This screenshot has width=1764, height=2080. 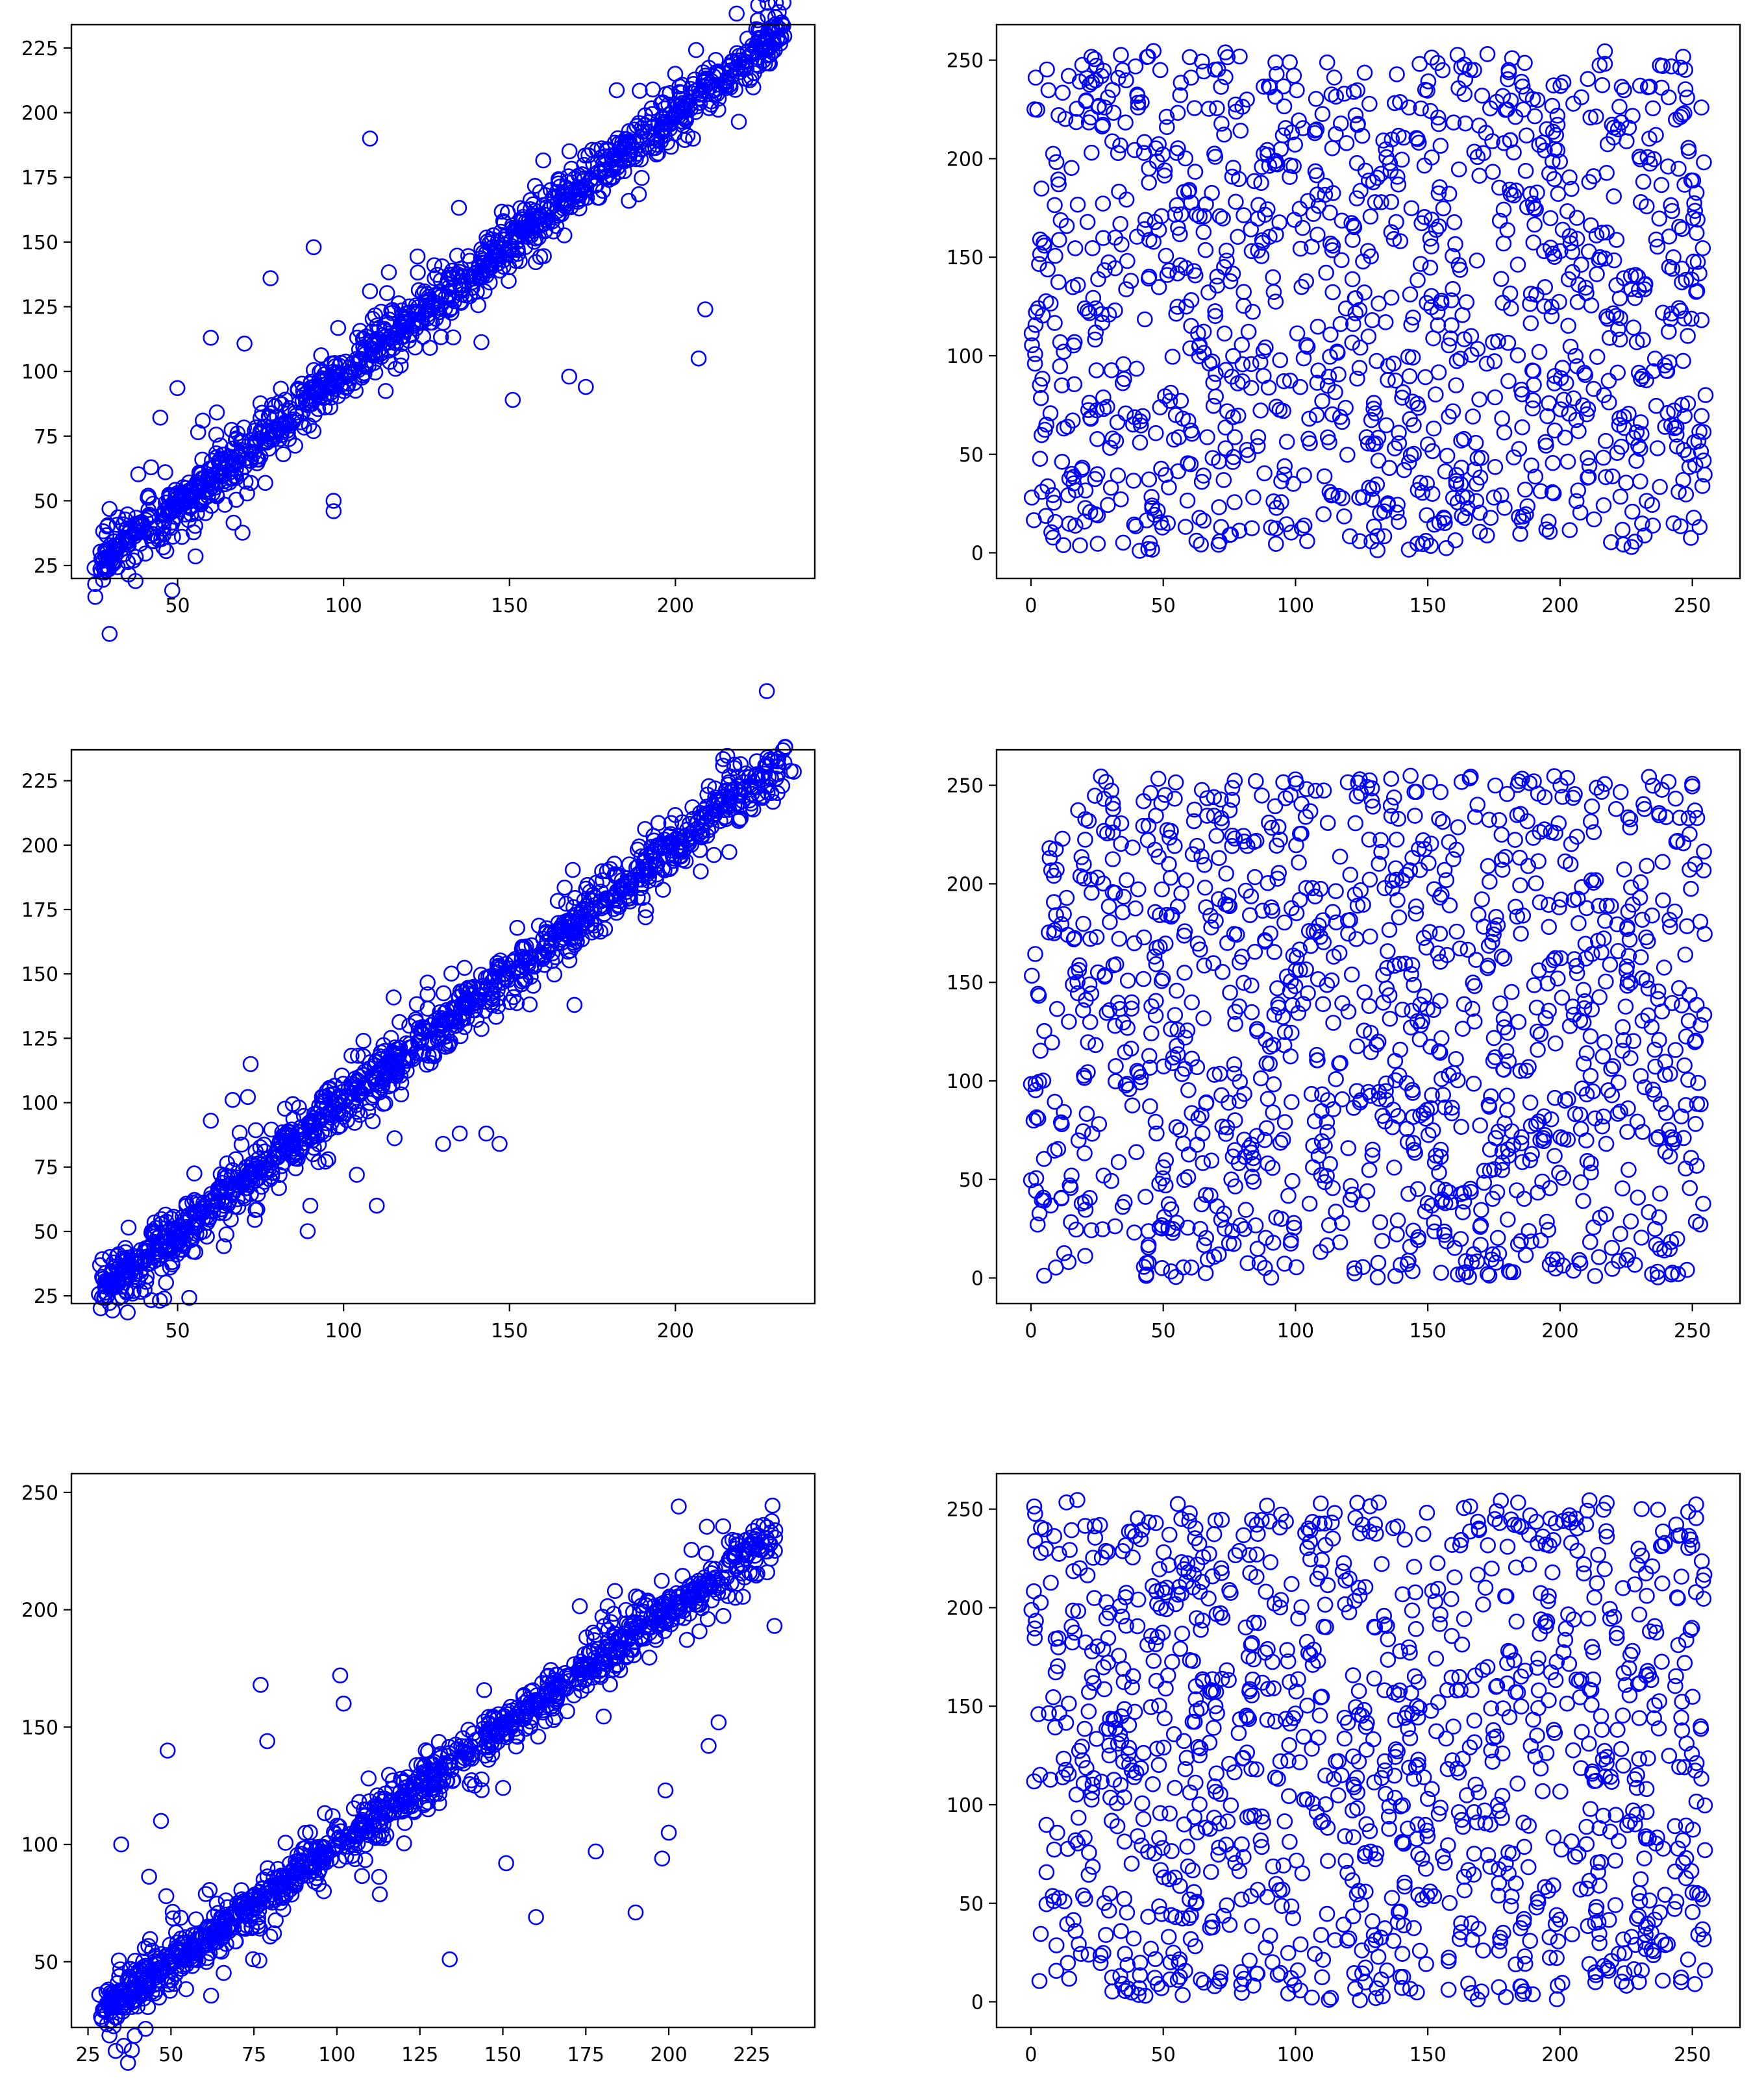 I want to click on y-tick-label: 50, so click(x=46, y=1233).